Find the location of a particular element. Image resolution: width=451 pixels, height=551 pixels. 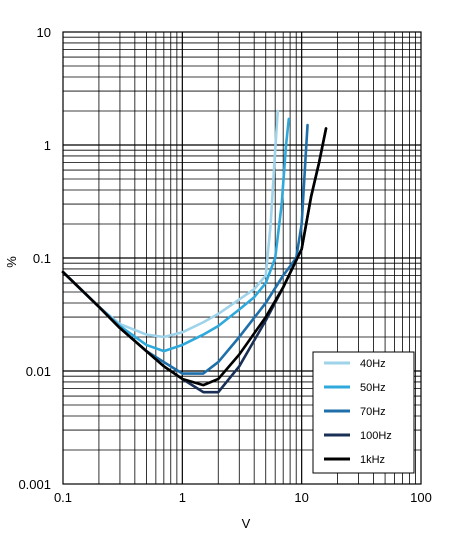

legend-label: 50Hz is located at coordinates (373, 388).